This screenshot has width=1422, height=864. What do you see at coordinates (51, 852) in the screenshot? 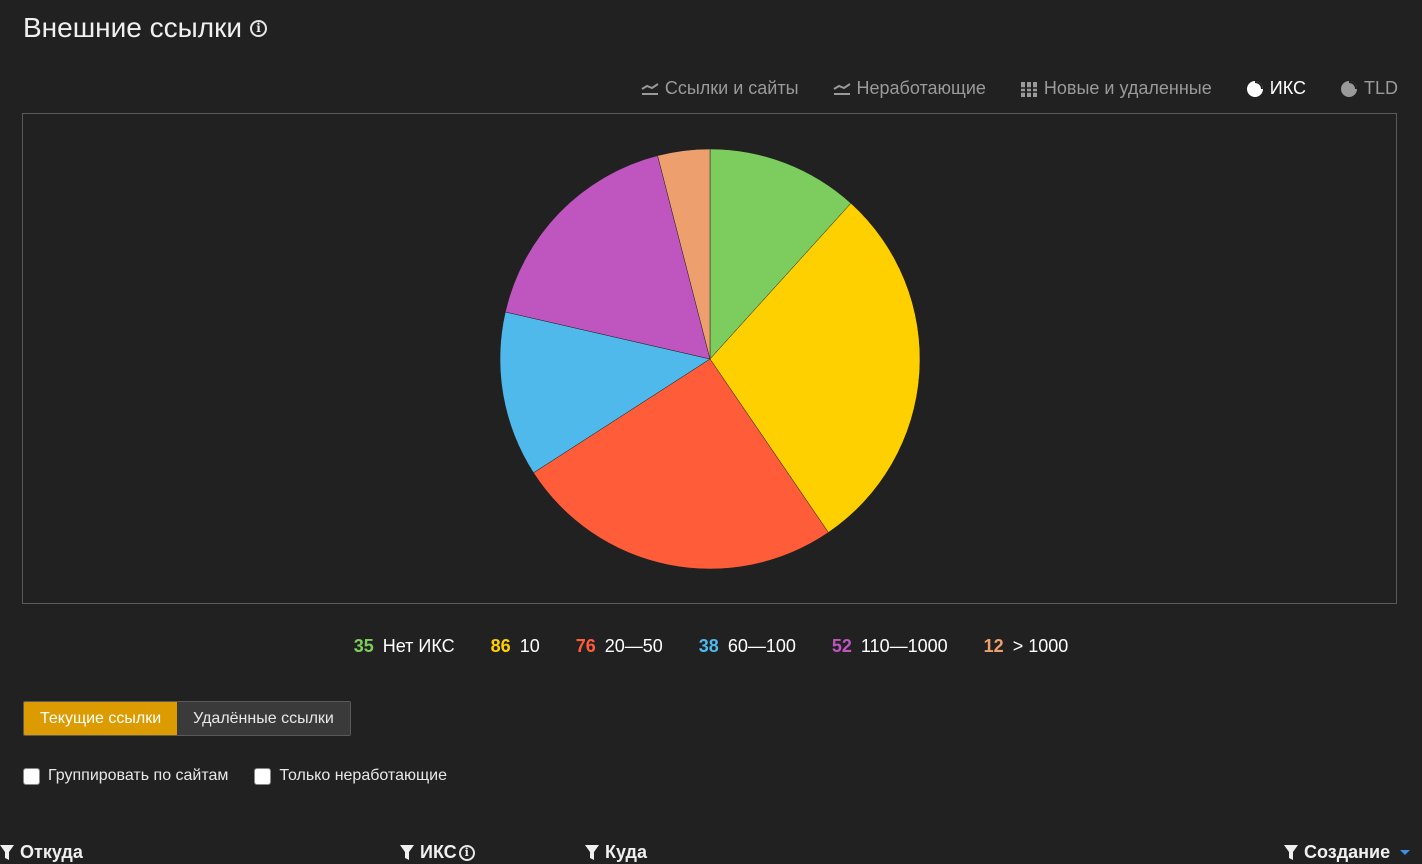
I see `column-label: Откуда` at bounding box center [51, 852].